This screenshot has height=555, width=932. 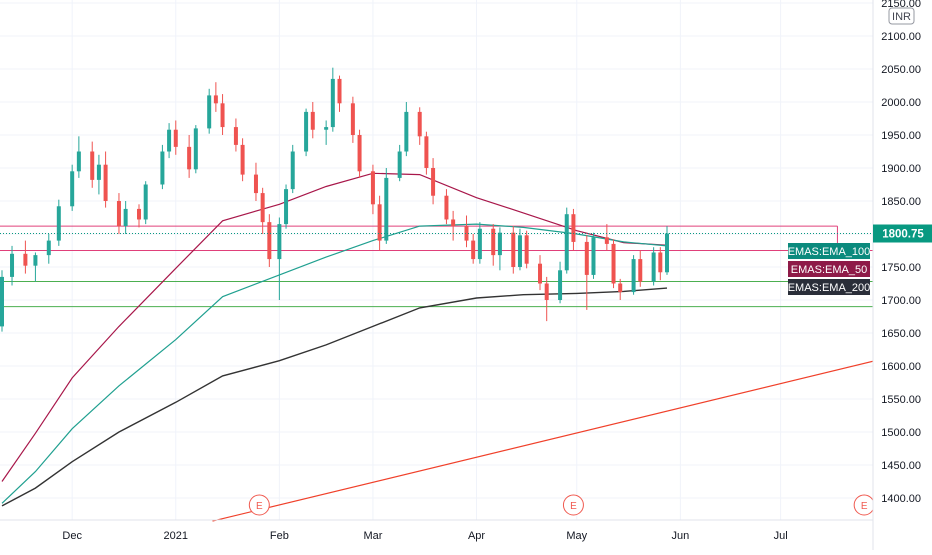 What do you see at coordinates (573, 505) in the screenshot?
I see `earnings-marker` at bounding box center [573, 505].